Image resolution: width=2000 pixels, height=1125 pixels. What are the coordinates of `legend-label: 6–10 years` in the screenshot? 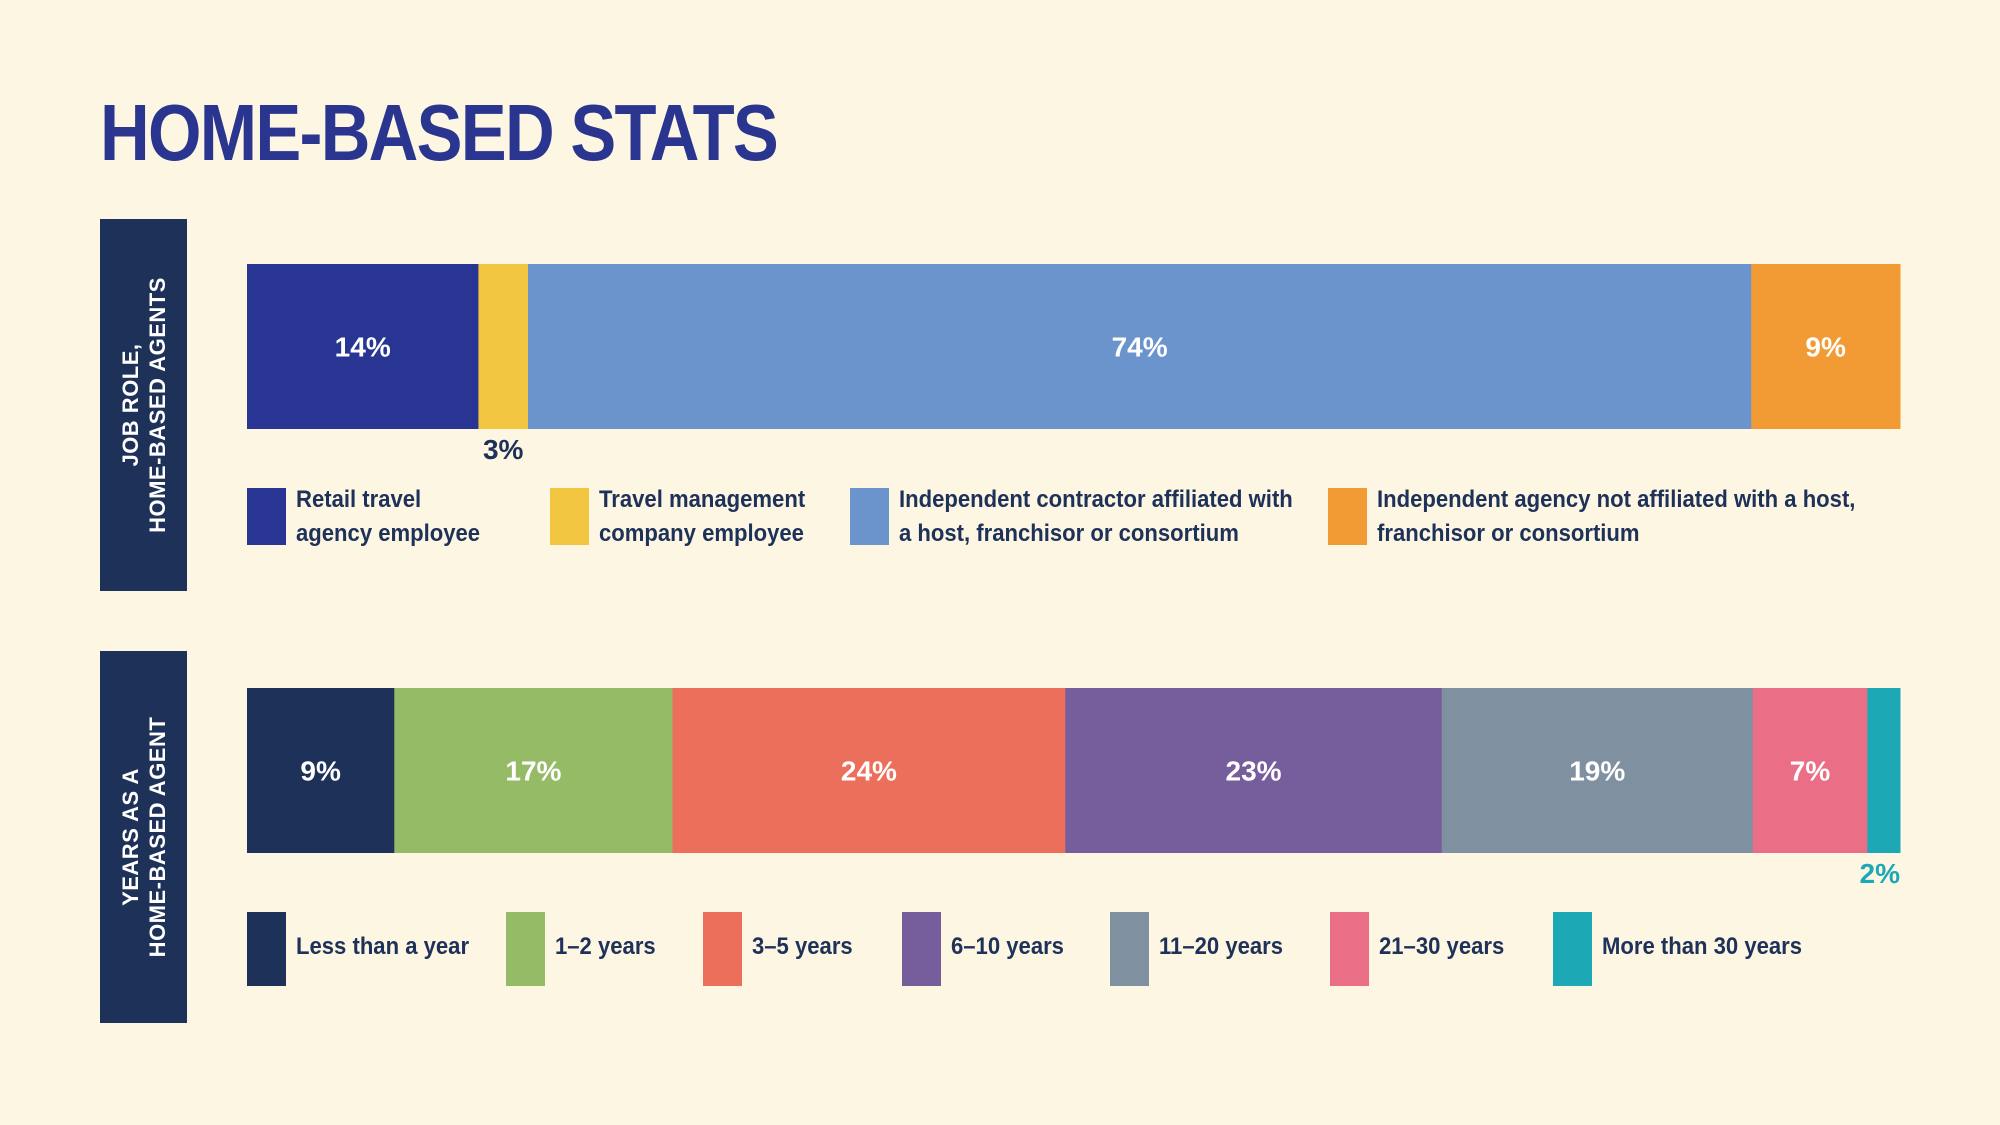 It's located at (1007, 946).